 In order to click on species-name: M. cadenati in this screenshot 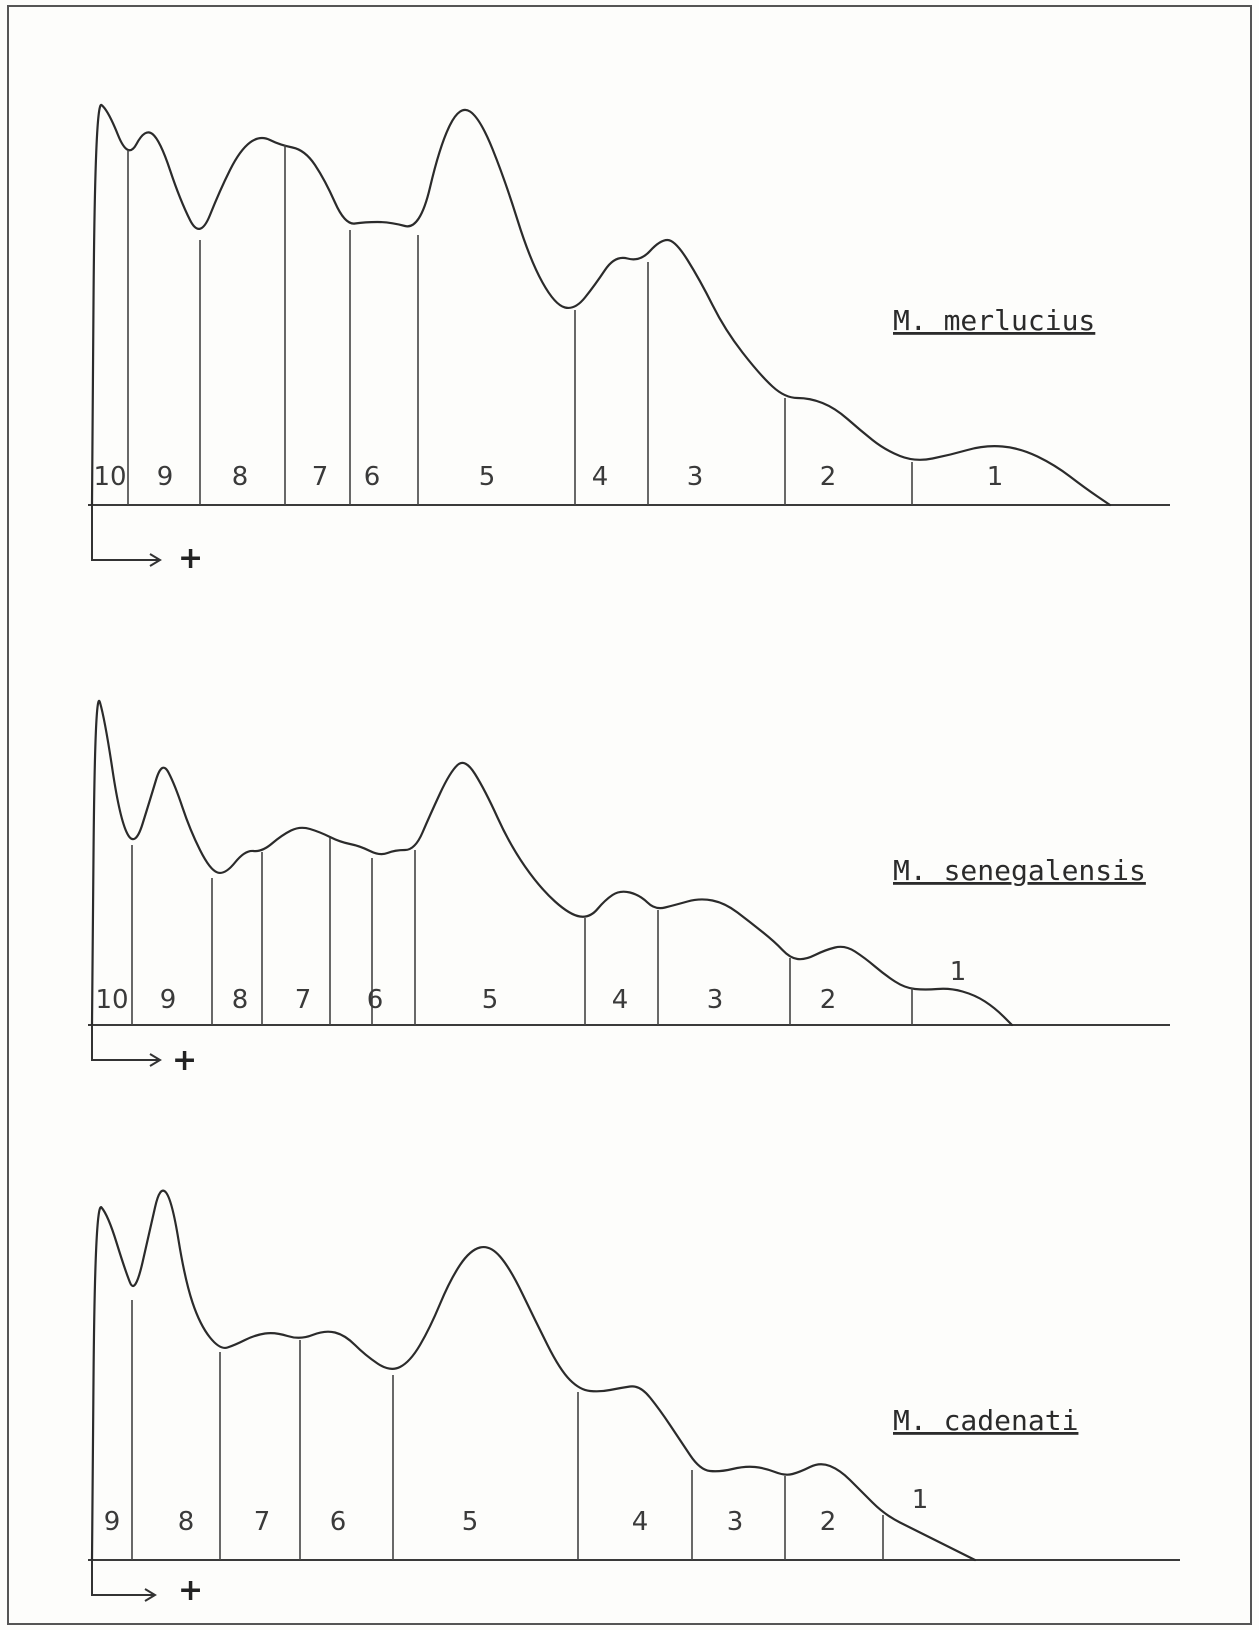, I will do `click(985, 1420)`.